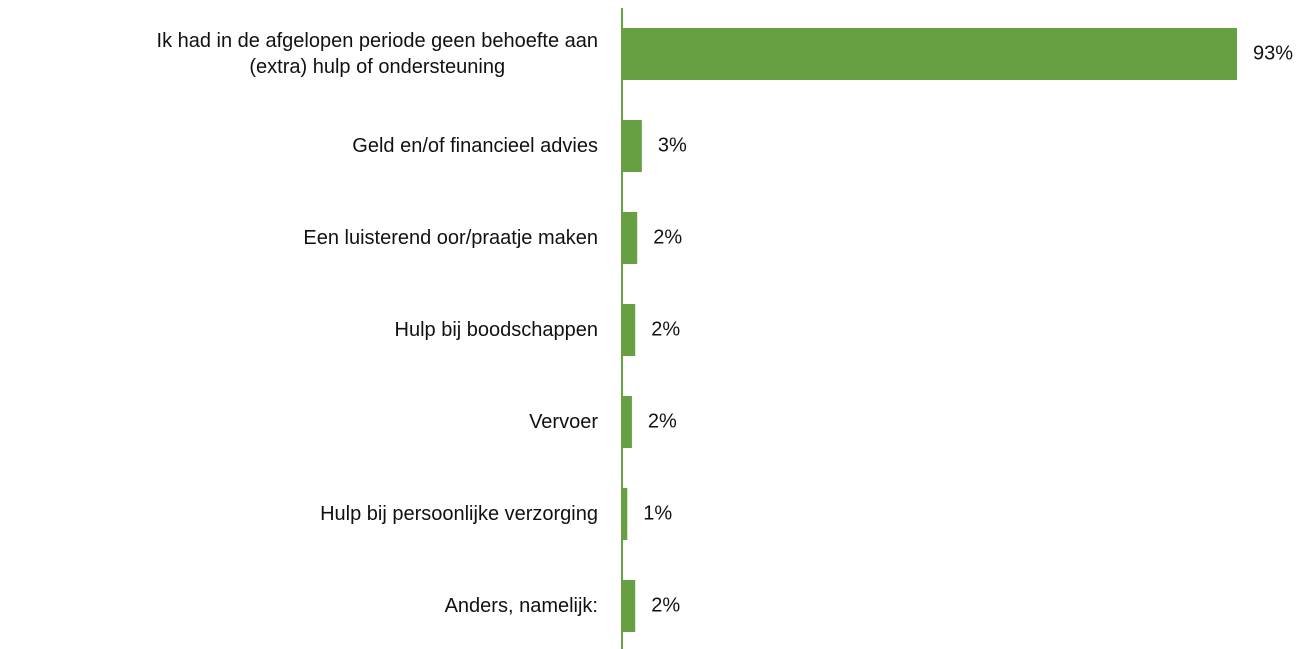 Image resolution: width=1309 pixels, height=649 pixels. I want to click on category-label: Vervoer, so click(563, 422).